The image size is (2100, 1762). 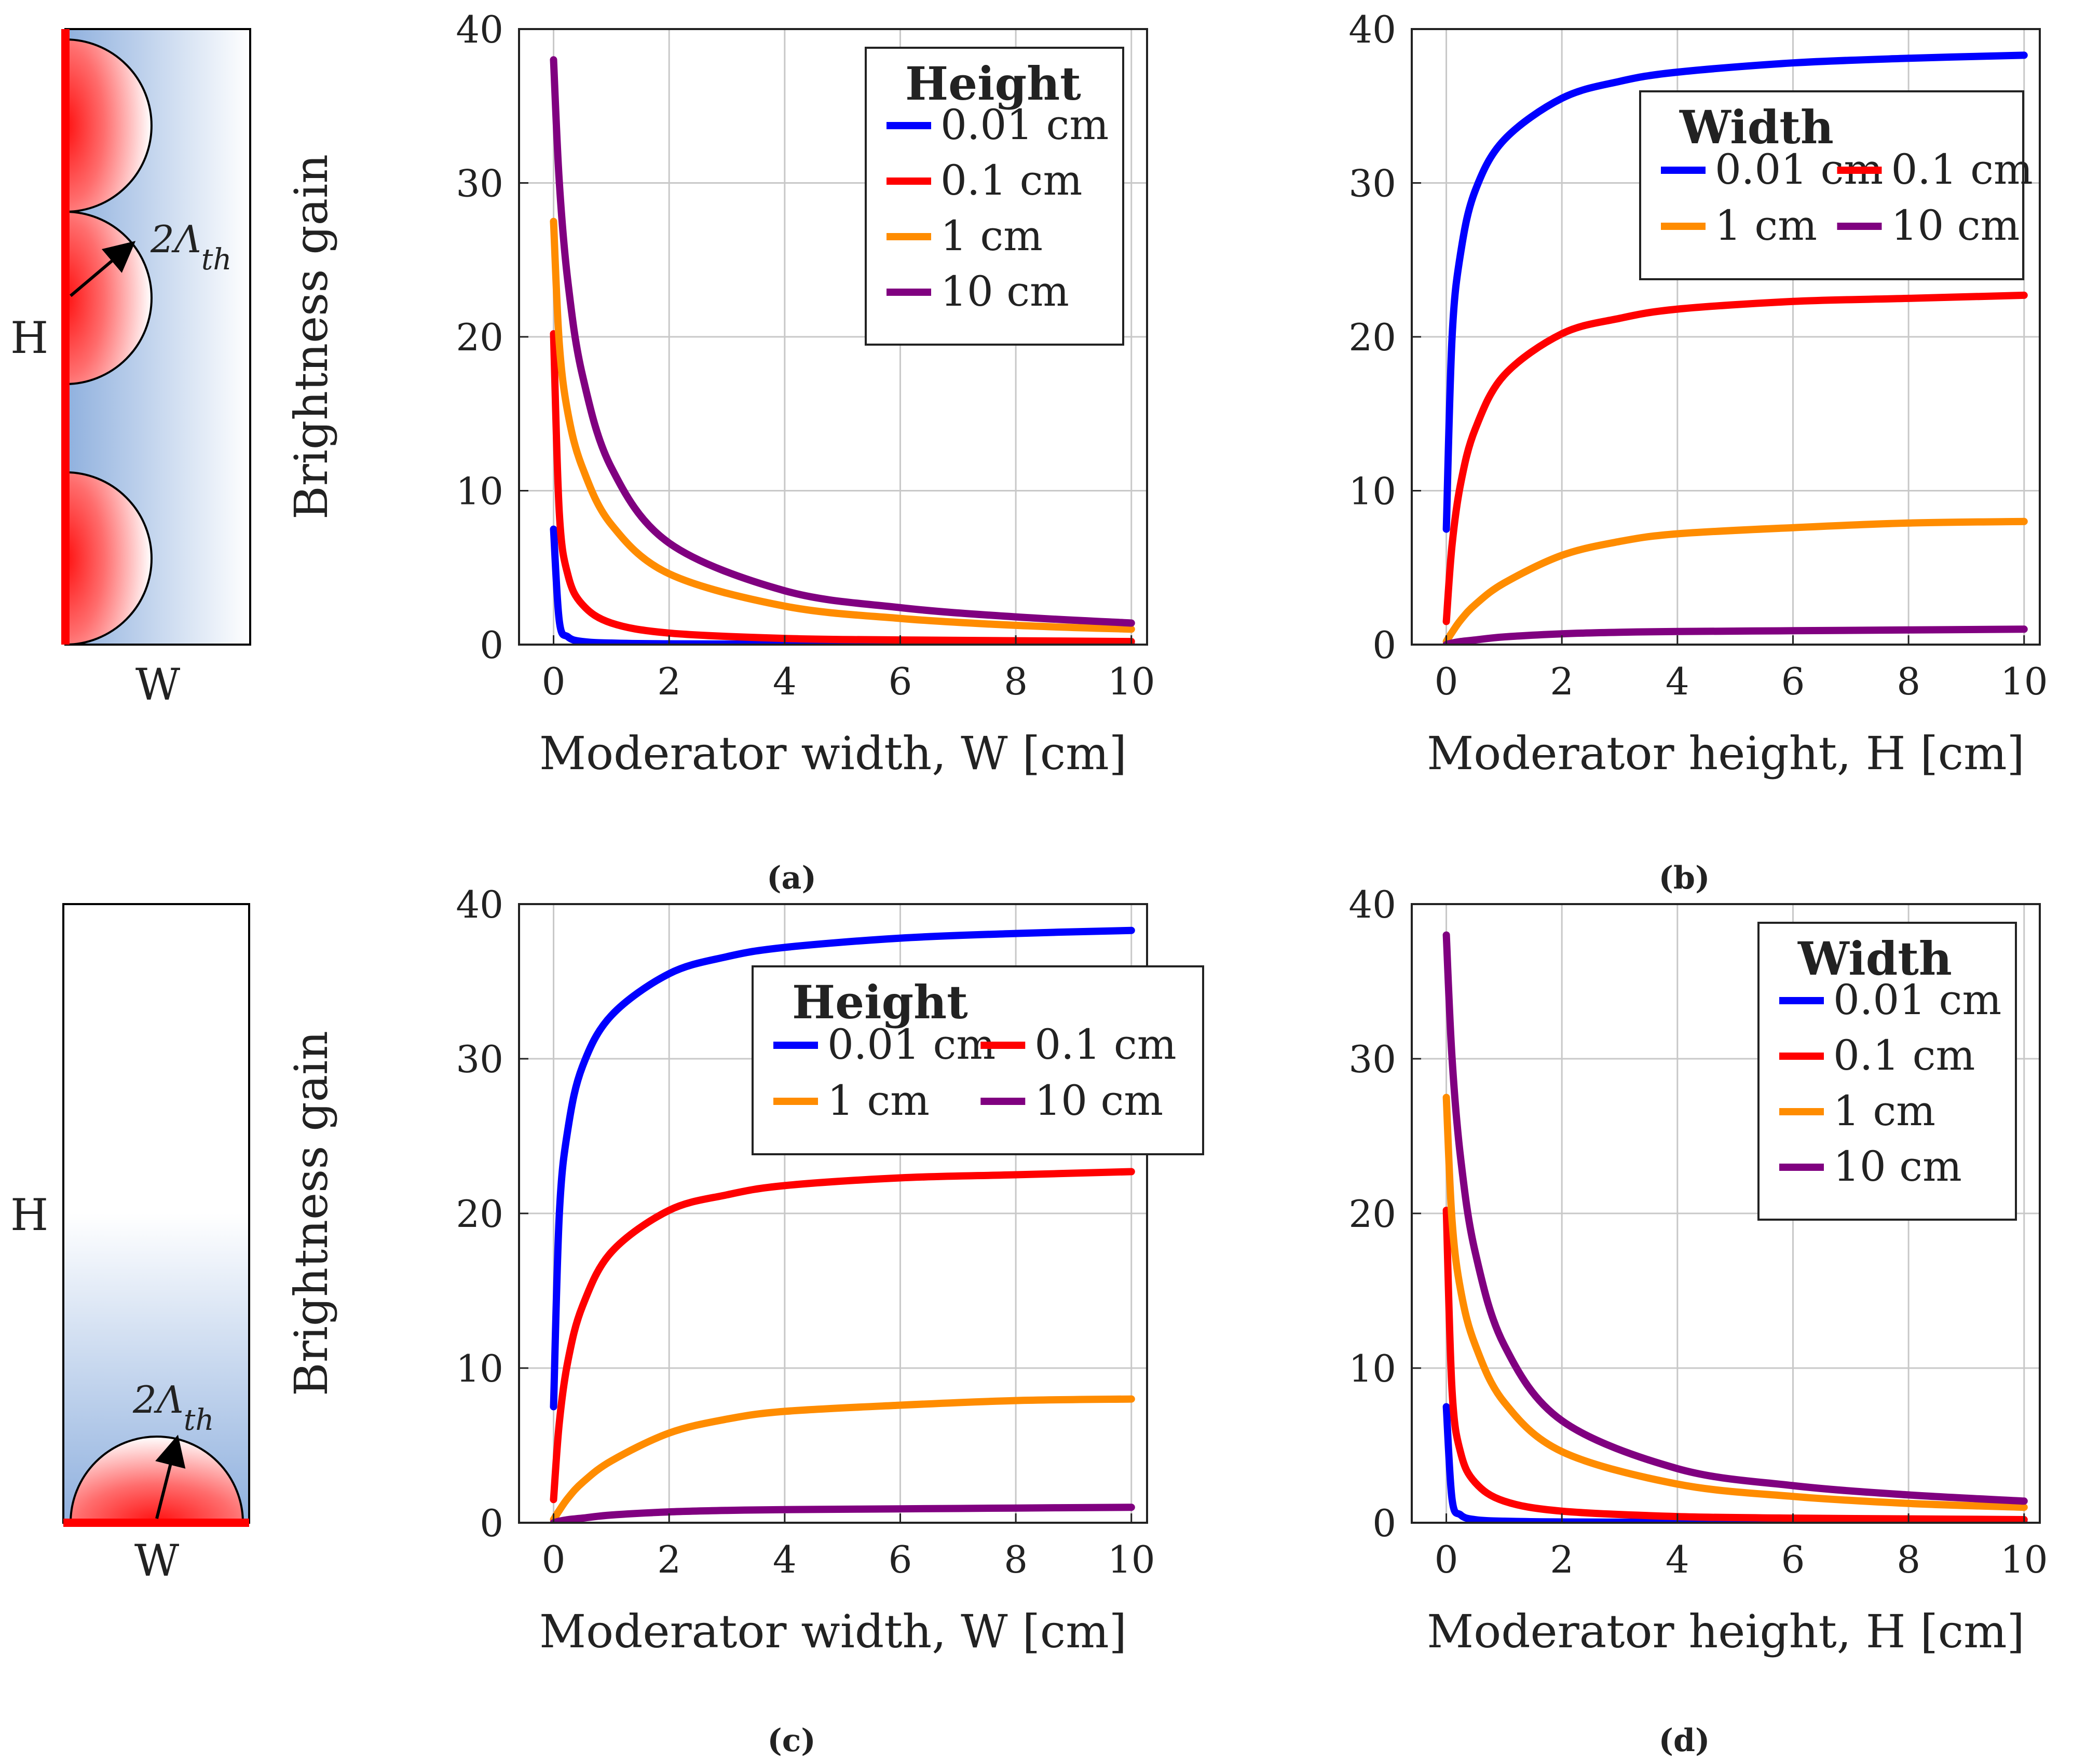 What do you see at coordinates (791, 878) in the screenshot?
I see `panel-caption: (a)` at bounding box center [791, 878].